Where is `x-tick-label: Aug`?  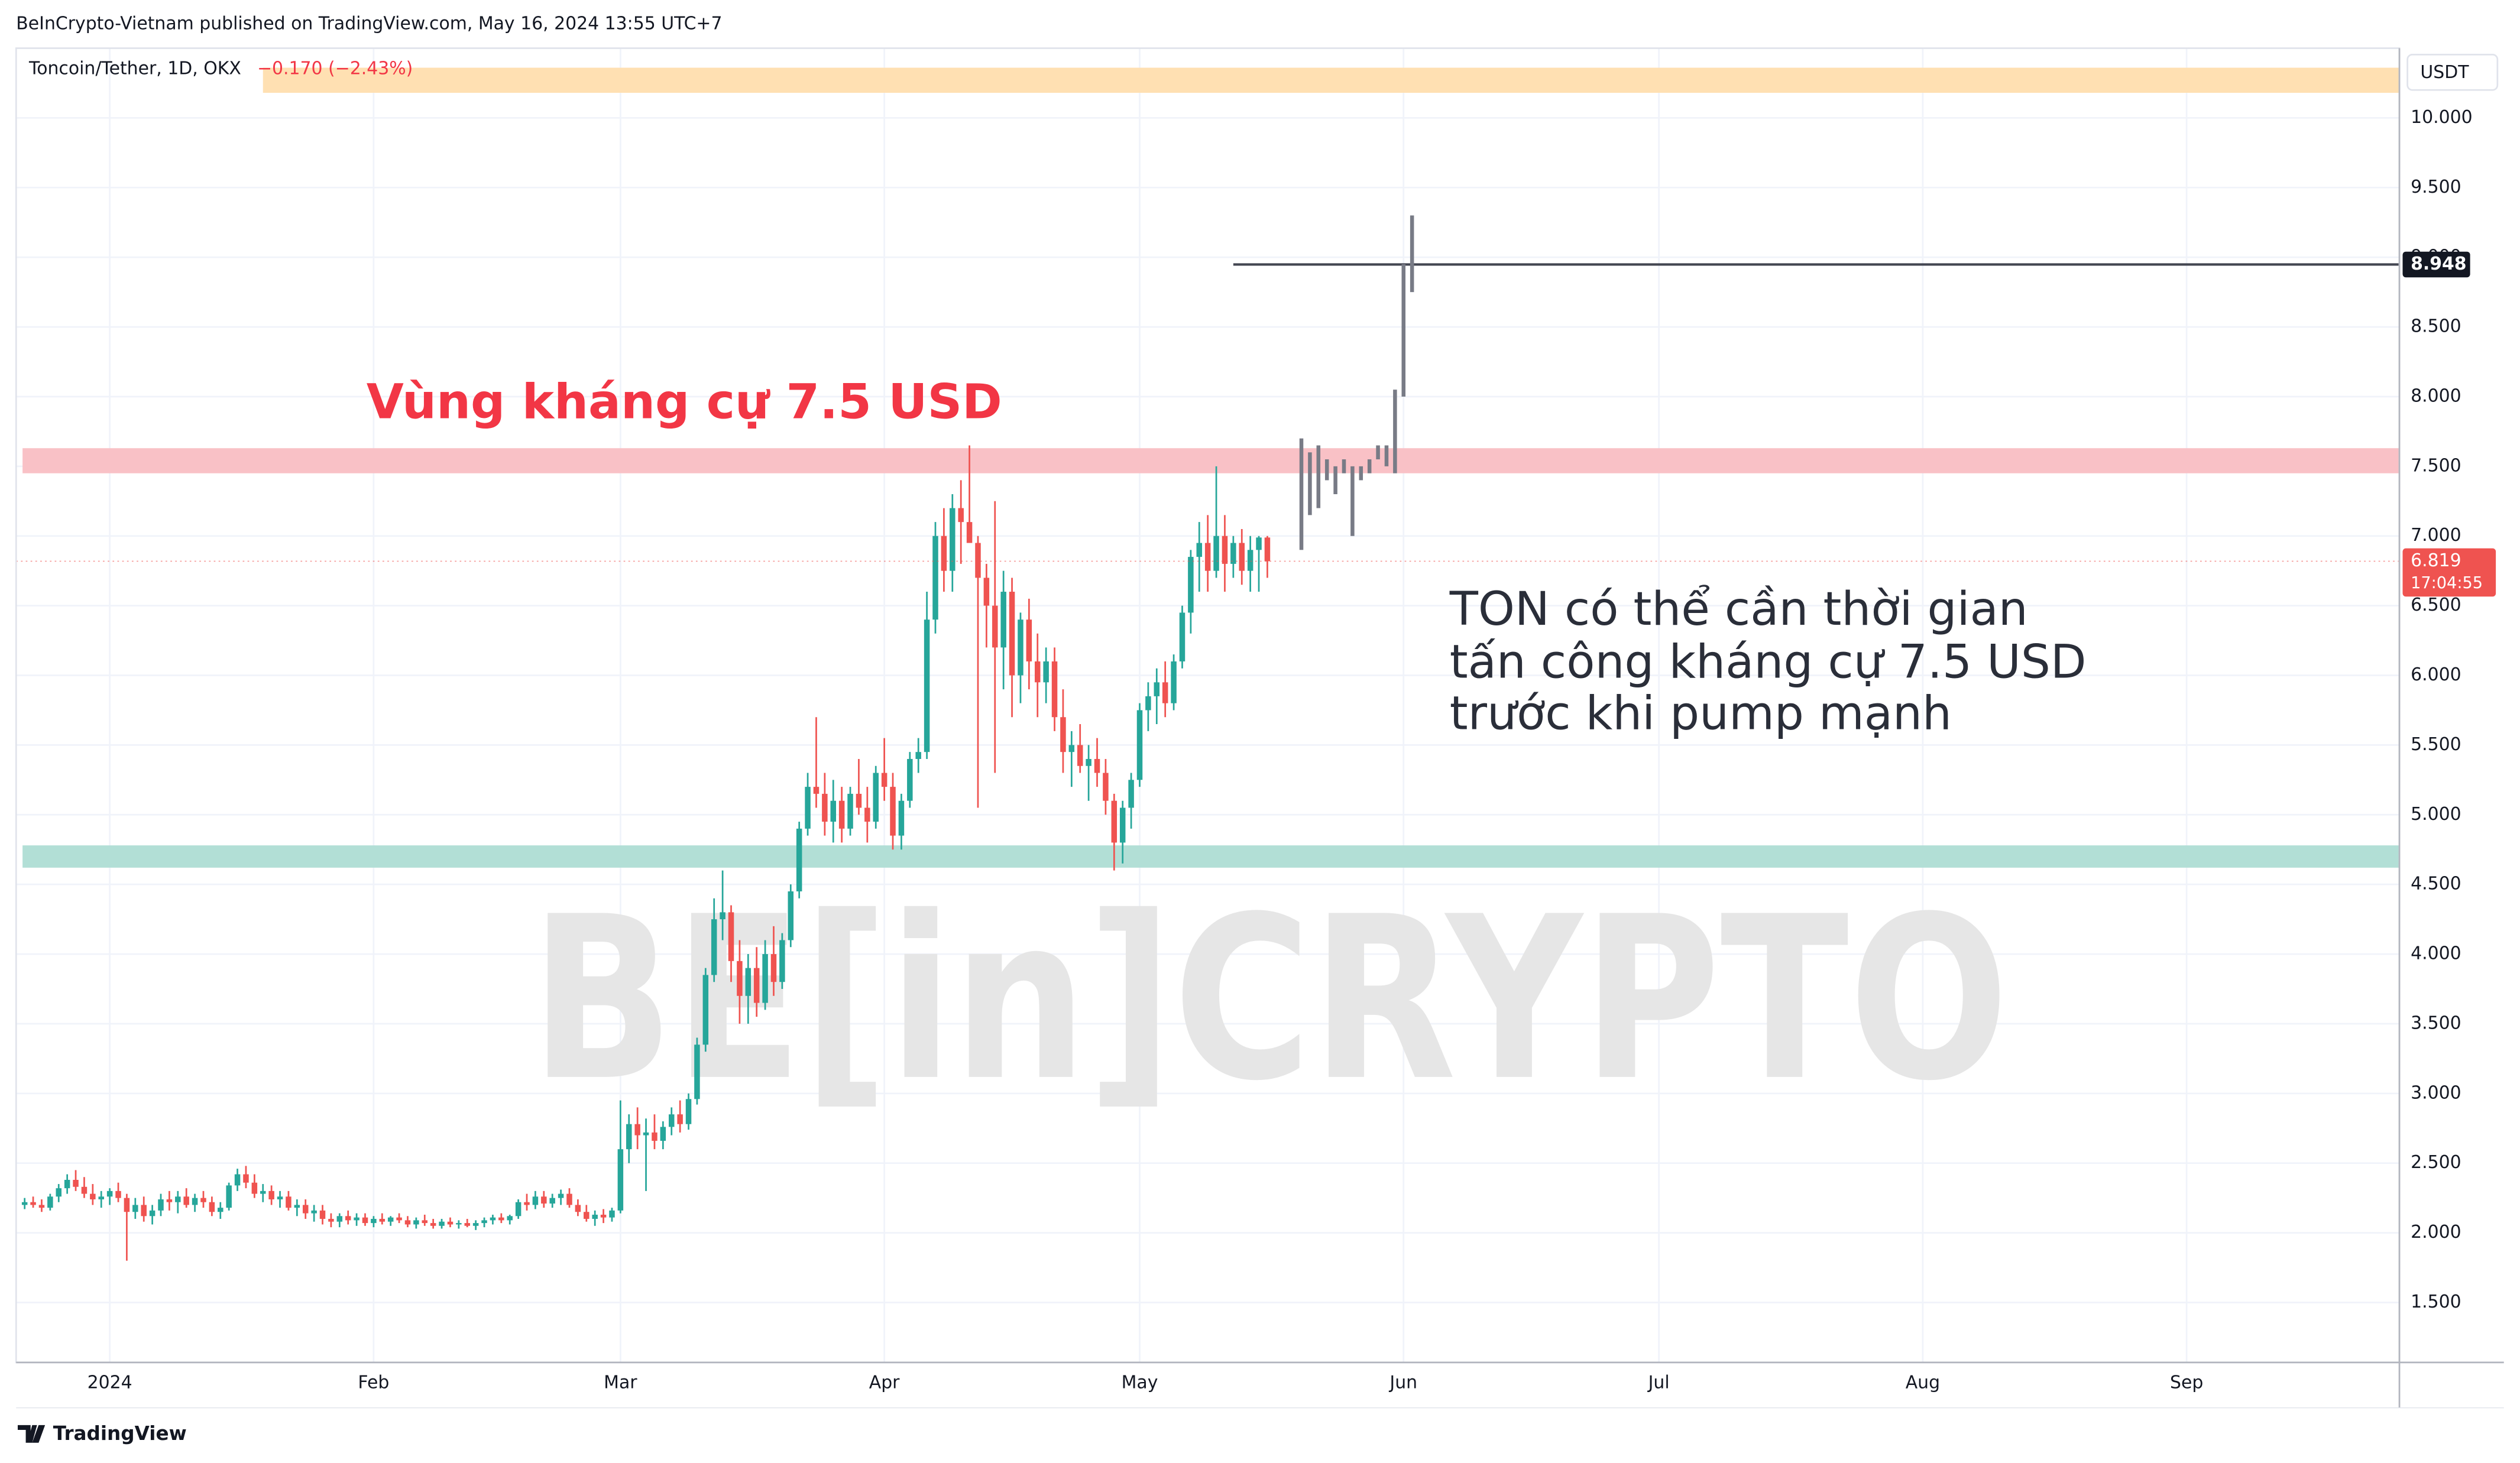
x-tick-label: Aug is located at coordinates (1923, 1383).